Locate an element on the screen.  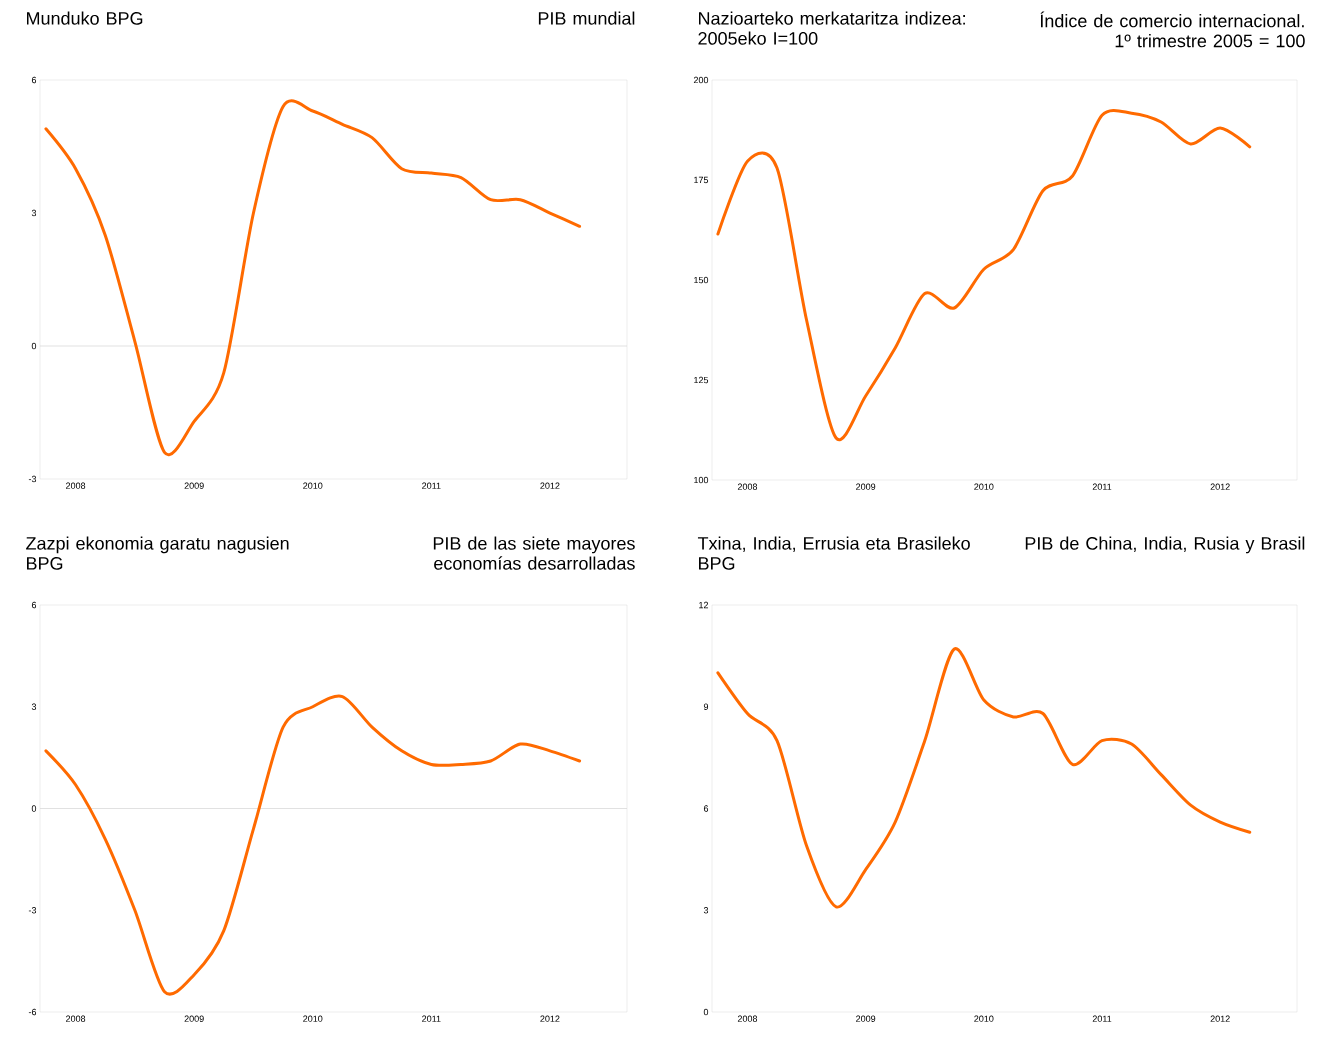
line-series is located at coordinates (984, 778).